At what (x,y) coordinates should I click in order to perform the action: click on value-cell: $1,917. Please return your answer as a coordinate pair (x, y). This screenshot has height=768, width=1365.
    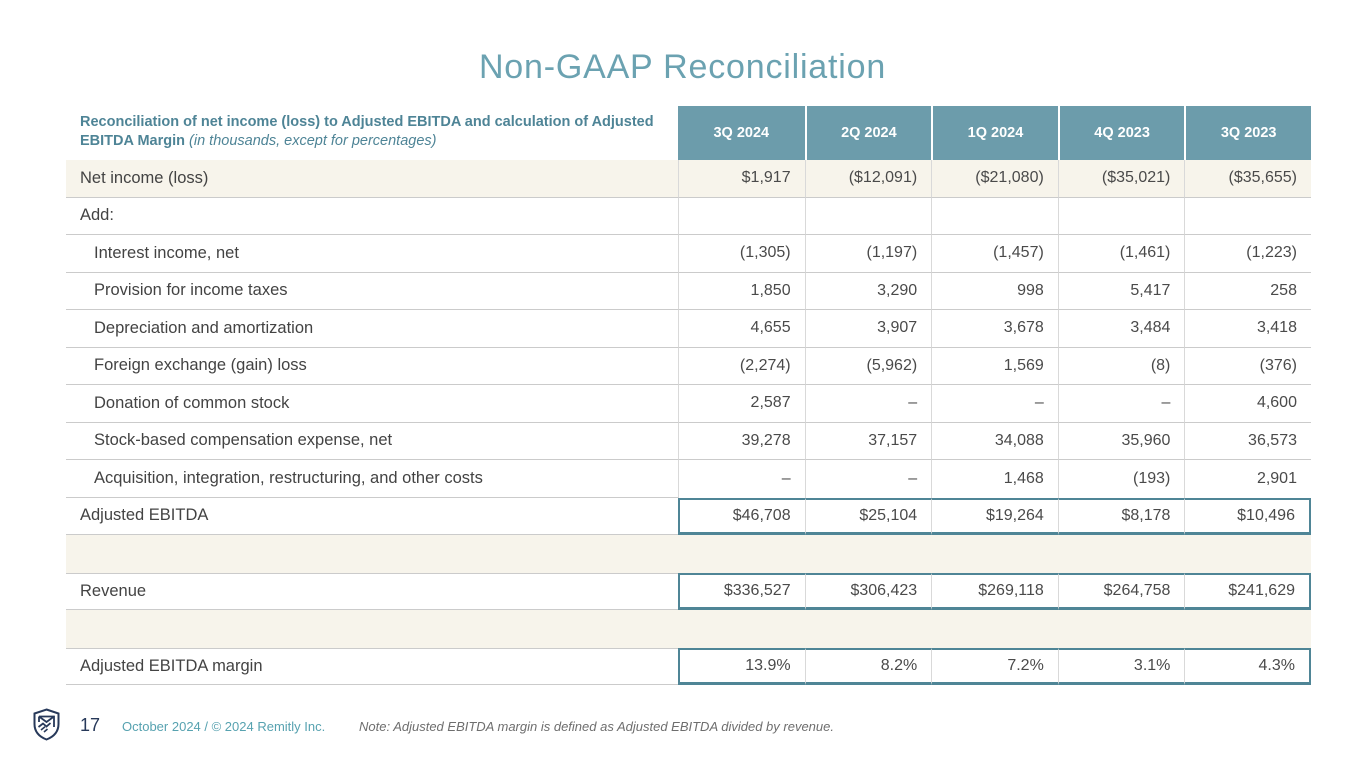
    Looking at the image, I should click on (741, 179).